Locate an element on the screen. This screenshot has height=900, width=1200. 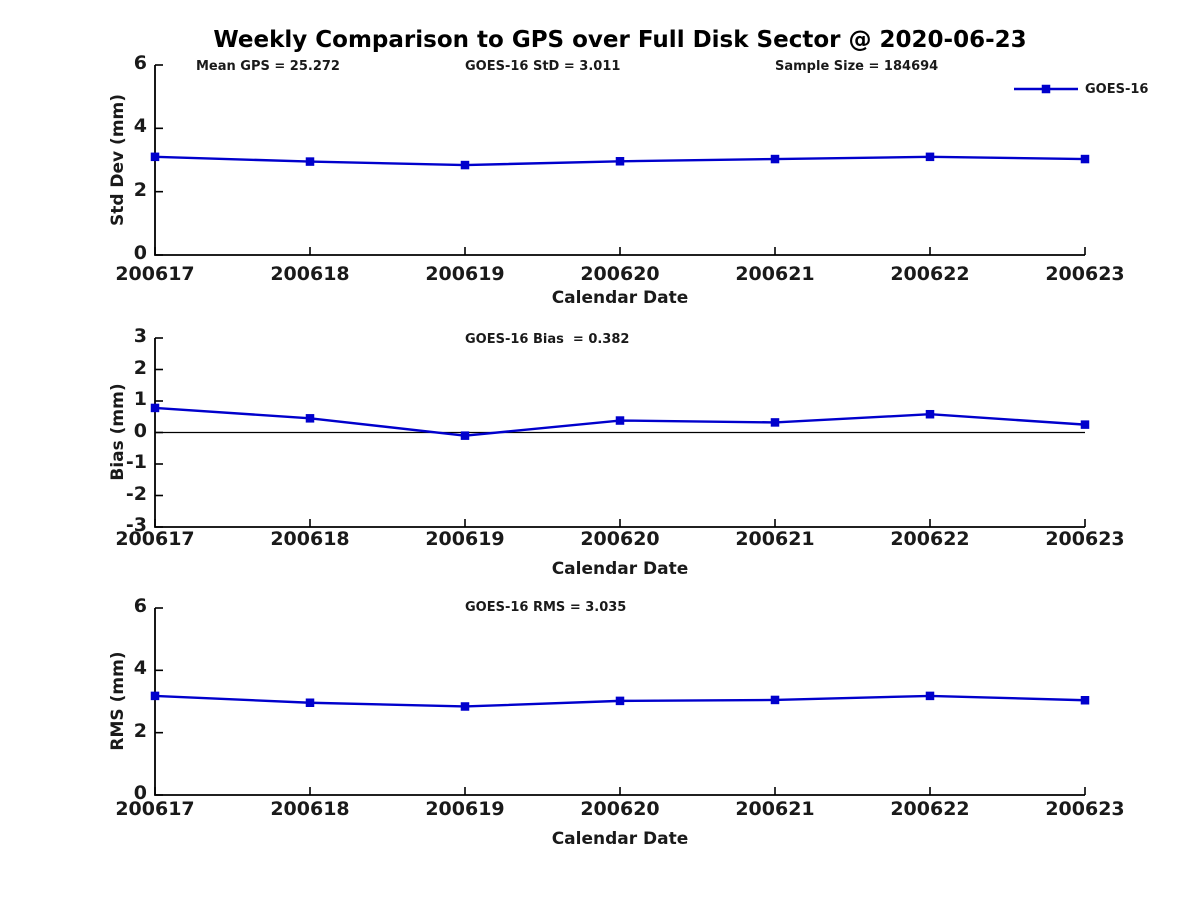
annotation-goes16-rms: GOES-16 RMS = 3.035 is located at coordinates (546, 607).